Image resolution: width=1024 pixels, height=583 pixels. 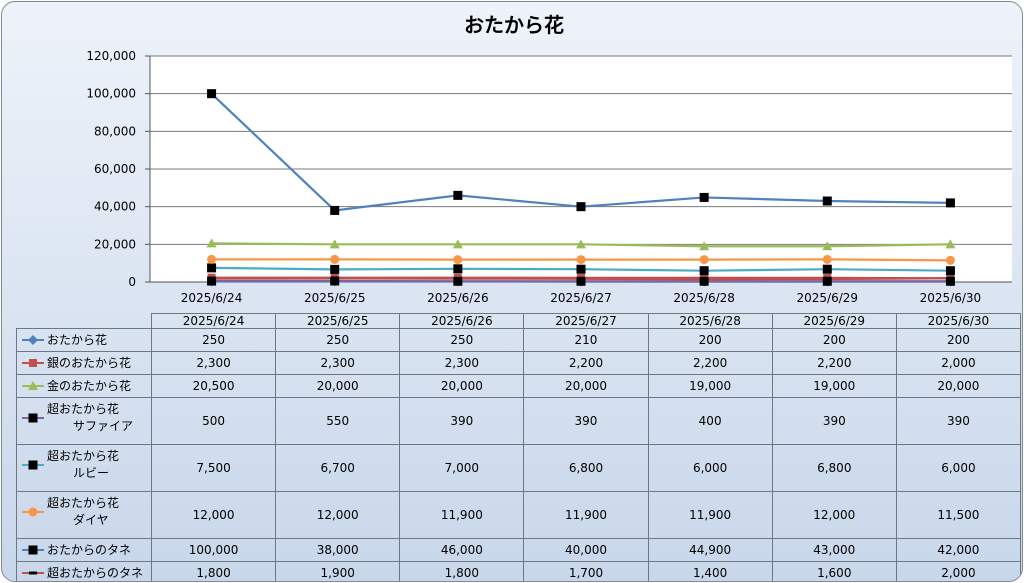 I want to click on y-tick-label: 20,000, so click(x=115, y=244).